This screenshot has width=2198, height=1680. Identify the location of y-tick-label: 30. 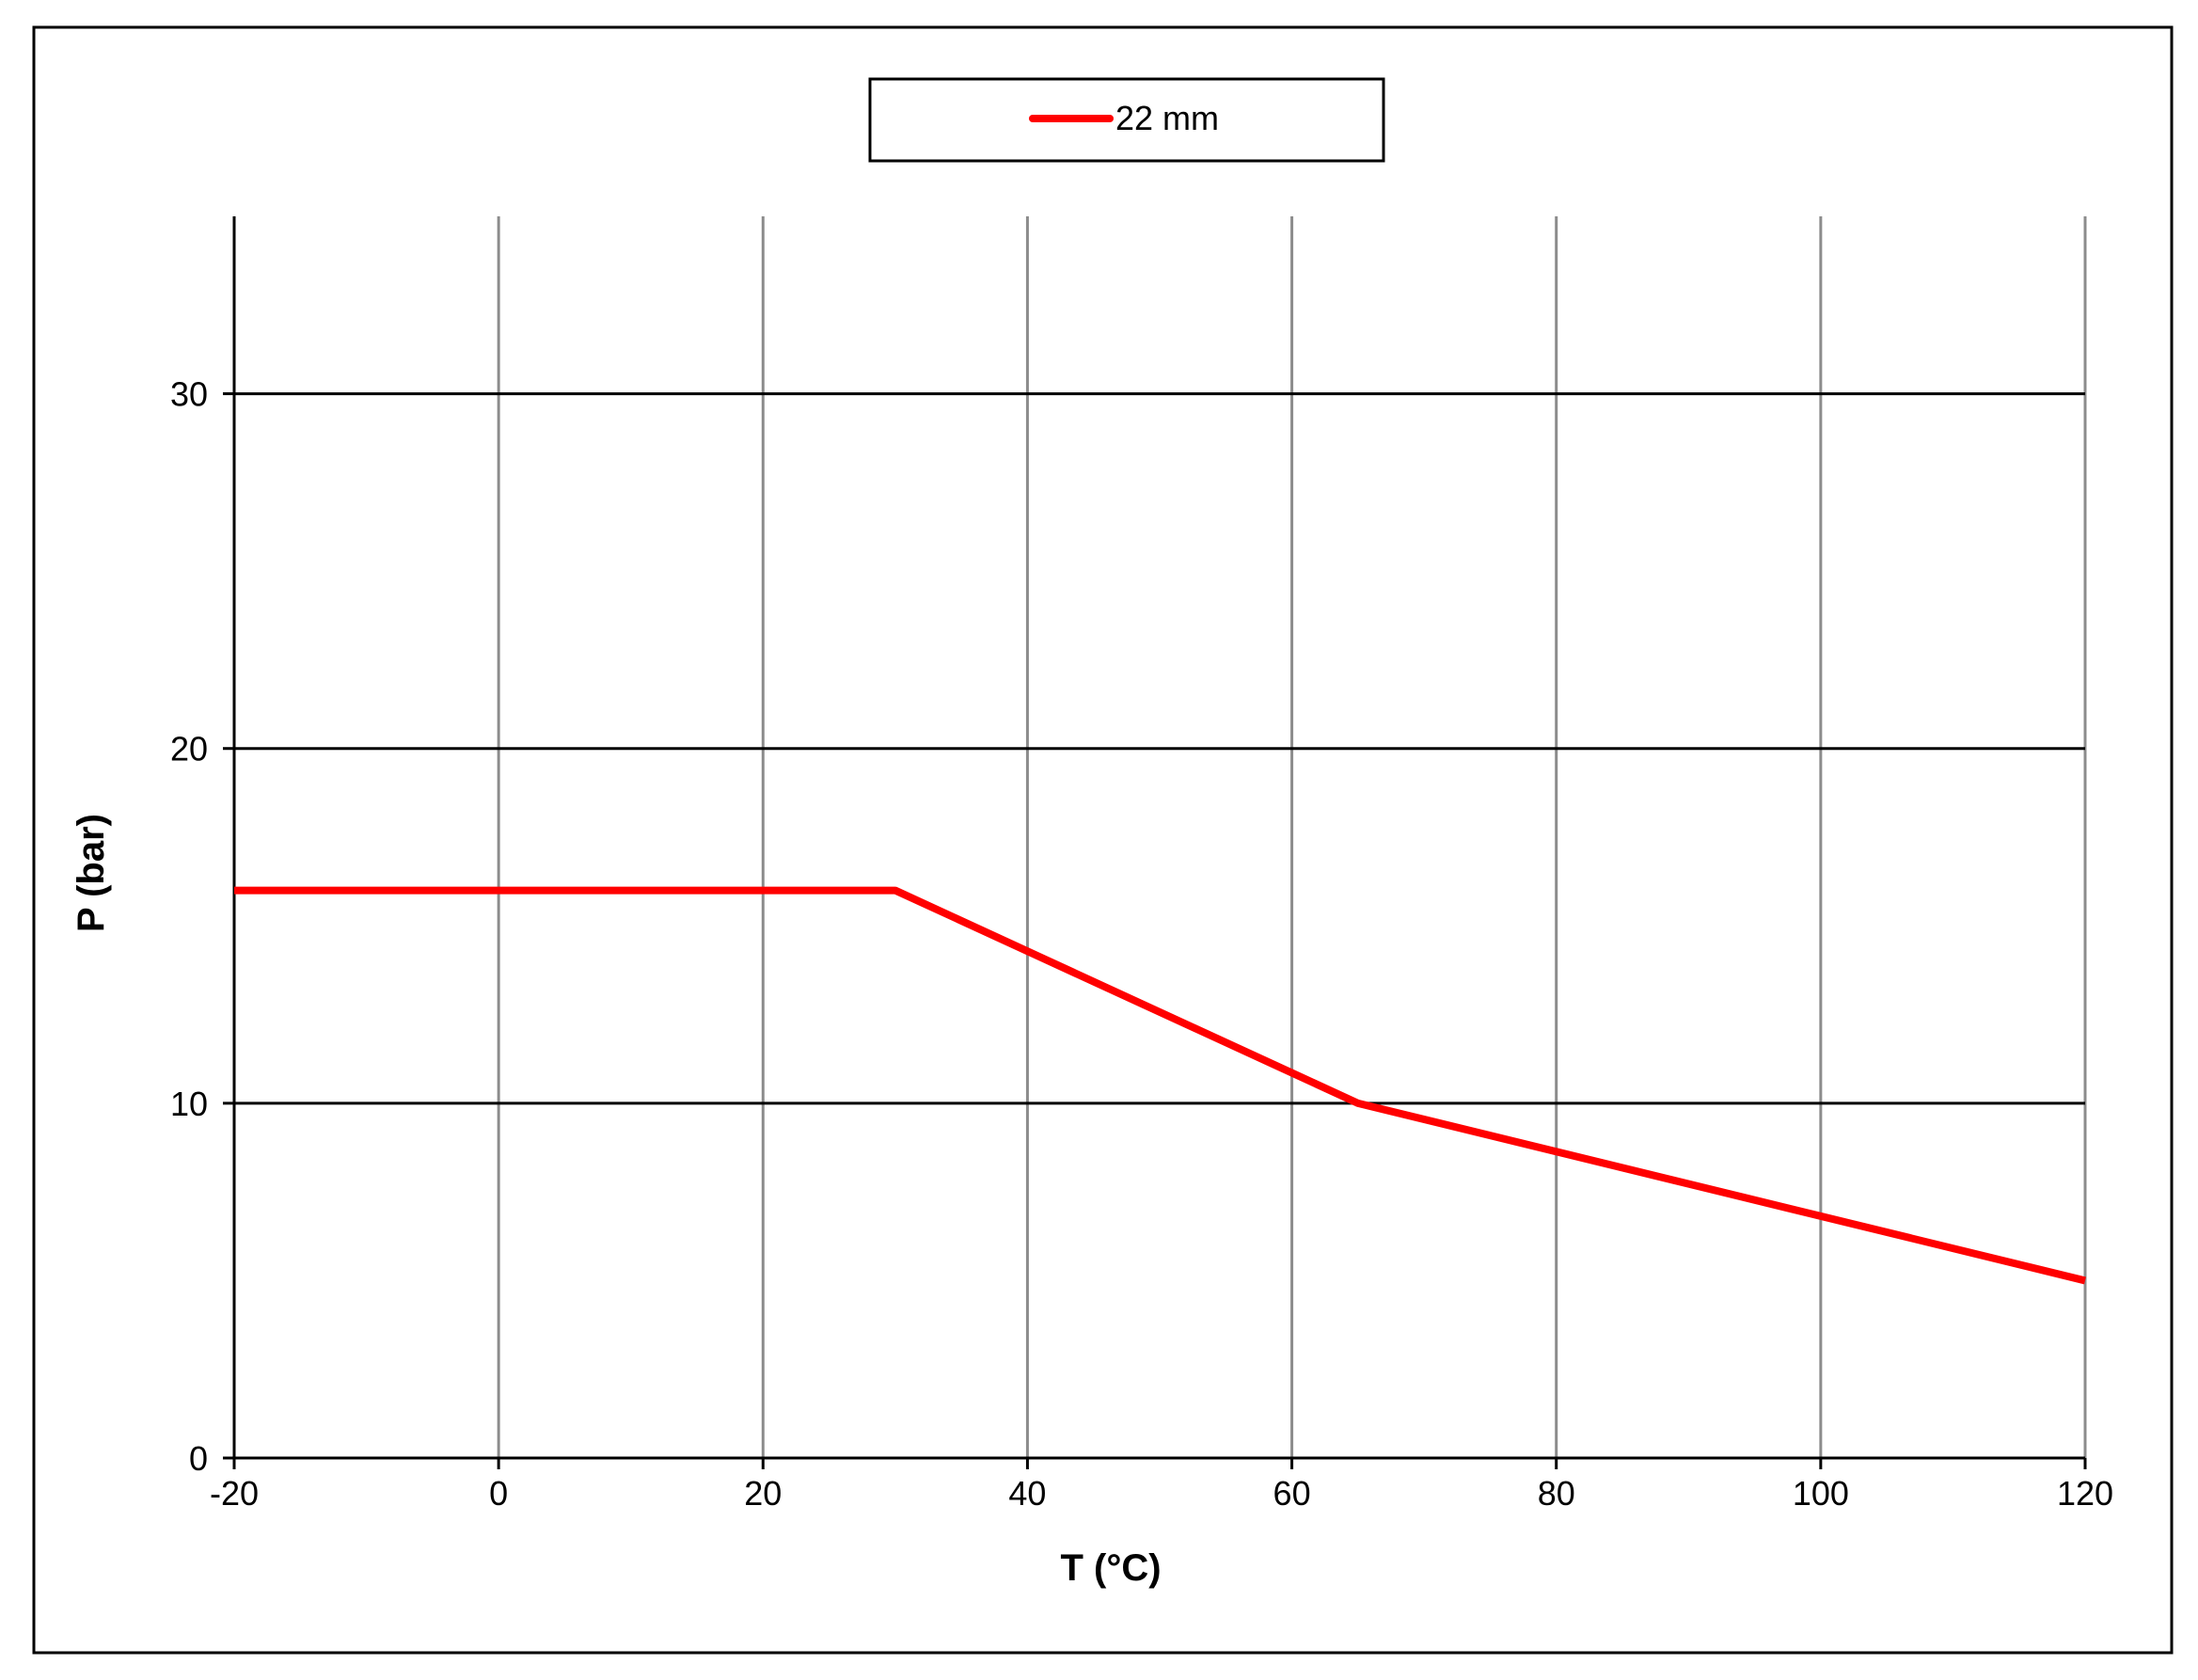
(189, 394).